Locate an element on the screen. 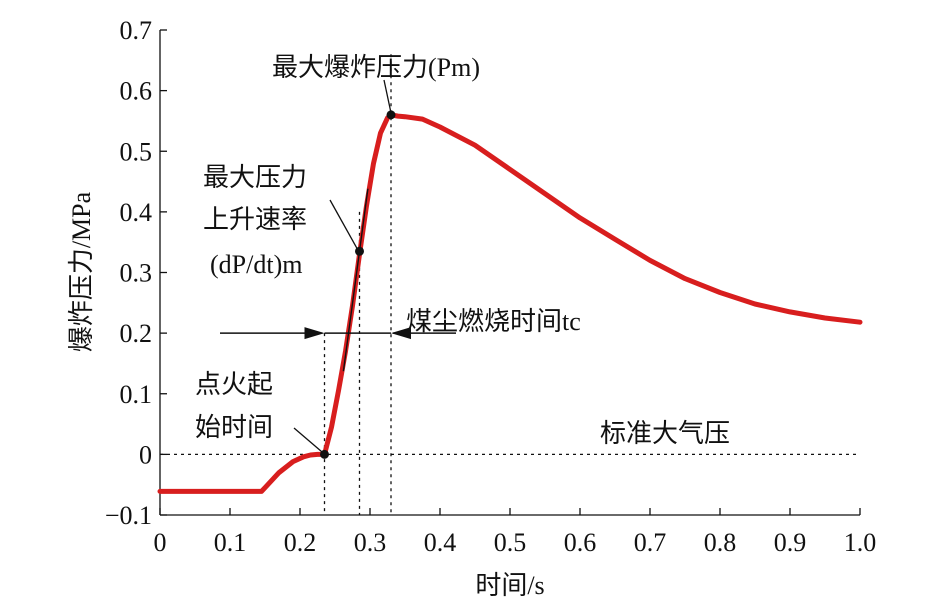  x-ticks: 0 0.1 0.2 0.3 0.4 0.5 0.6 0.7 0.8 0.9 1.0 is located at coordinates (515, 532).